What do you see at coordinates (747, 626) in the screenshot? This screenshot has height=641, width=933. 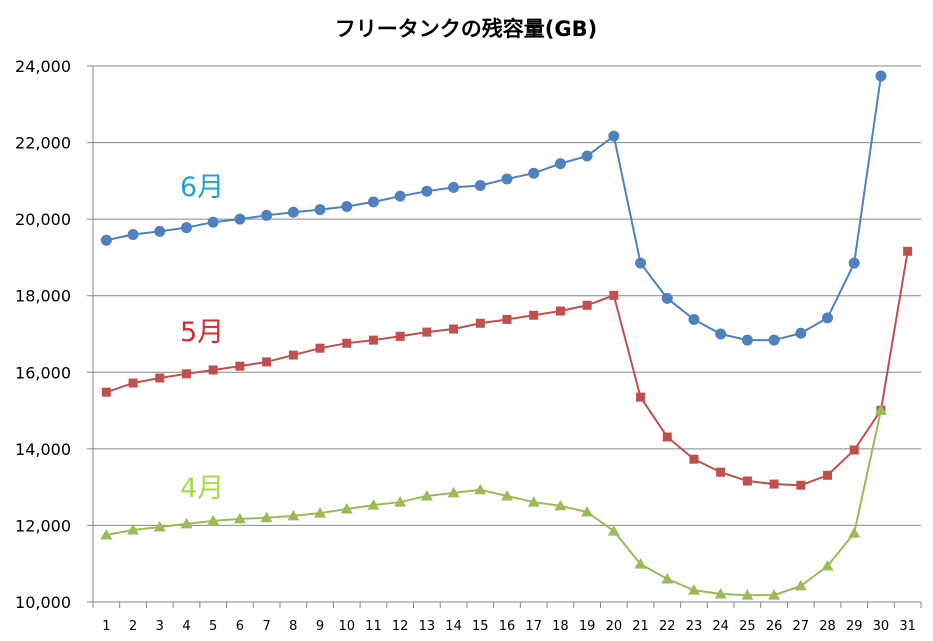 I see `x-tick-label: 25` at bounding box center [747, 626].